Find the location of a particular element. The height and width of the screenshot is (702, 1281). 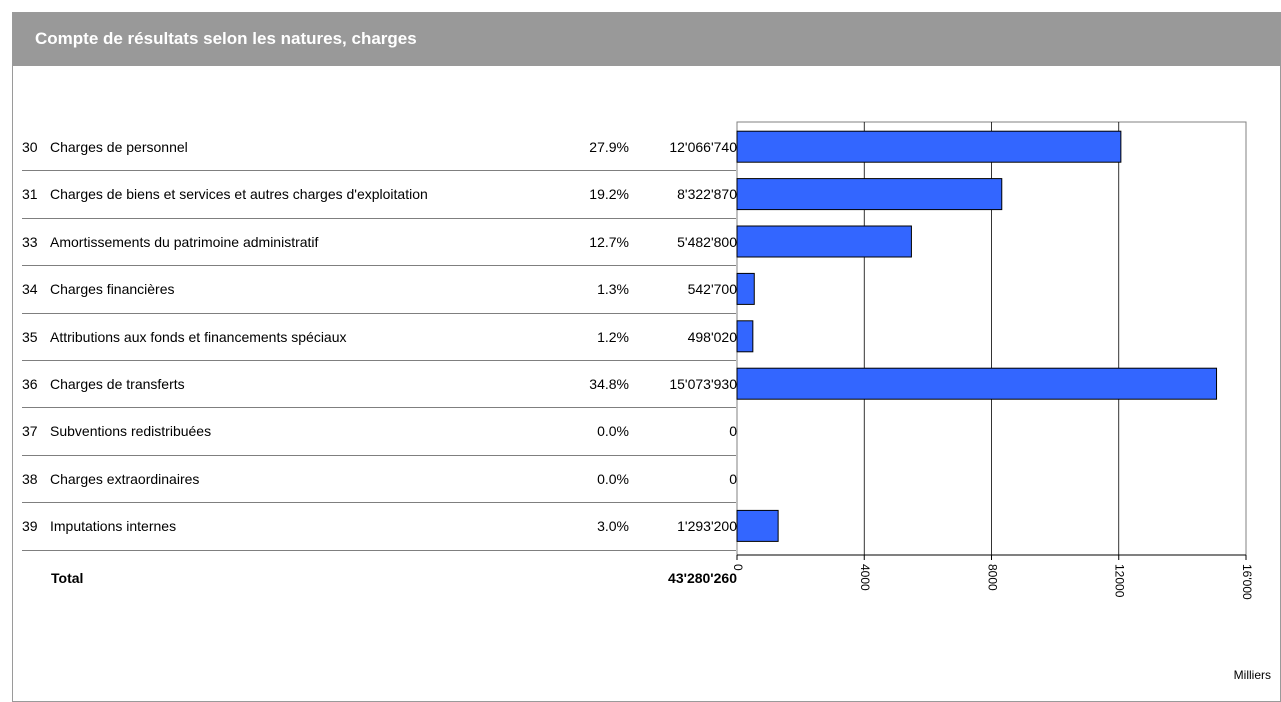

row-code: 31 is located at coordinates (30, 194).